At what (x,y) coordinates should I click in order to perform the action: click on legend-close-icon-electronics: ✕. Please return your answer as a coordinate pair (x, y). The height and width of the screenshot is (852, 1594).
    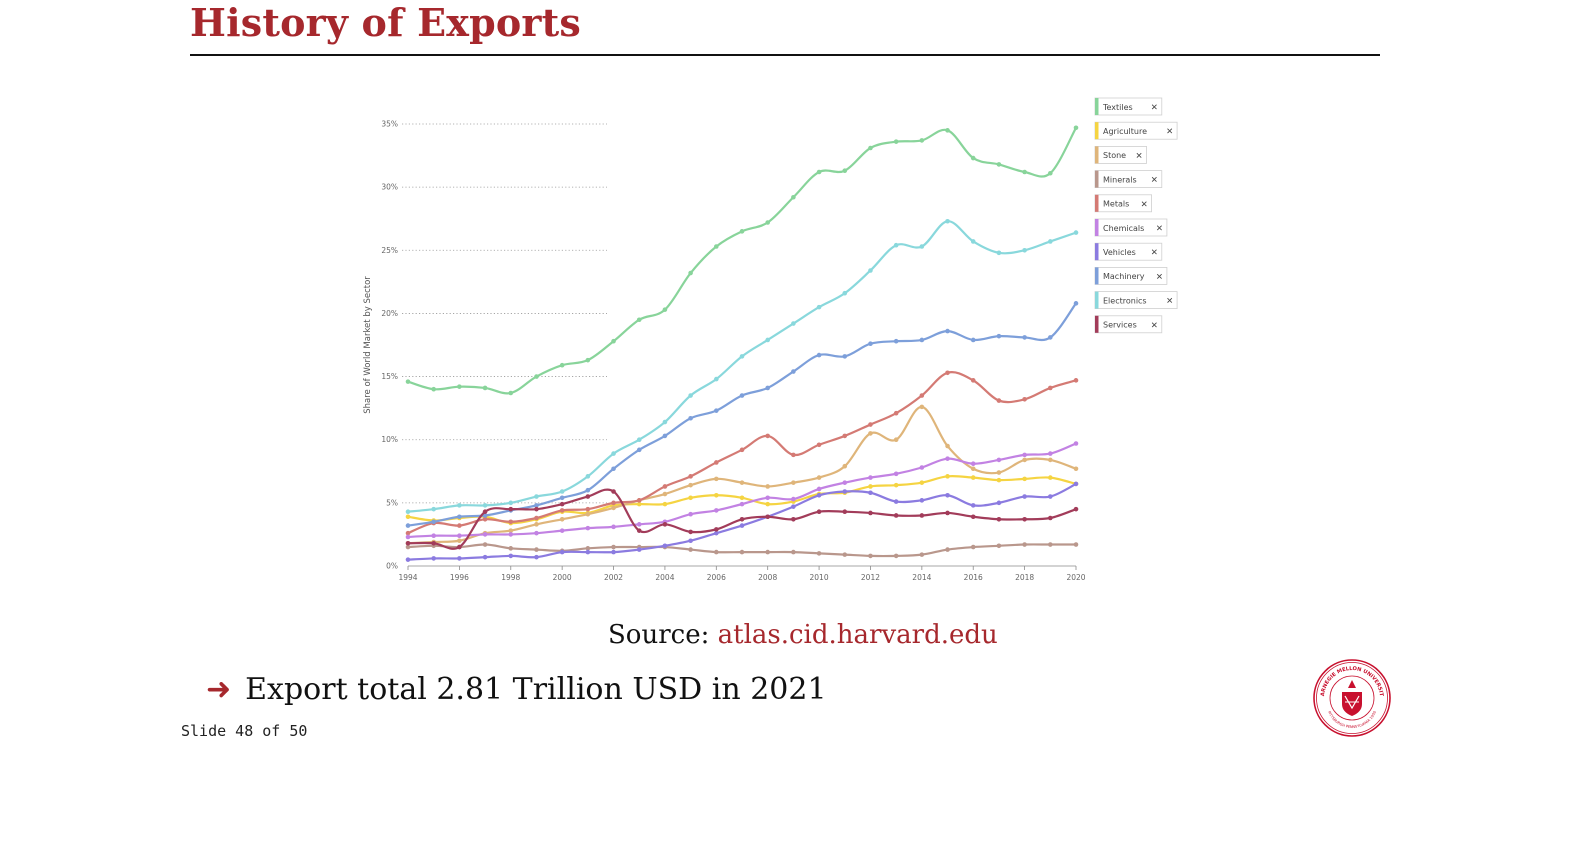
    Looking at the image, I should click on (1169, 302).